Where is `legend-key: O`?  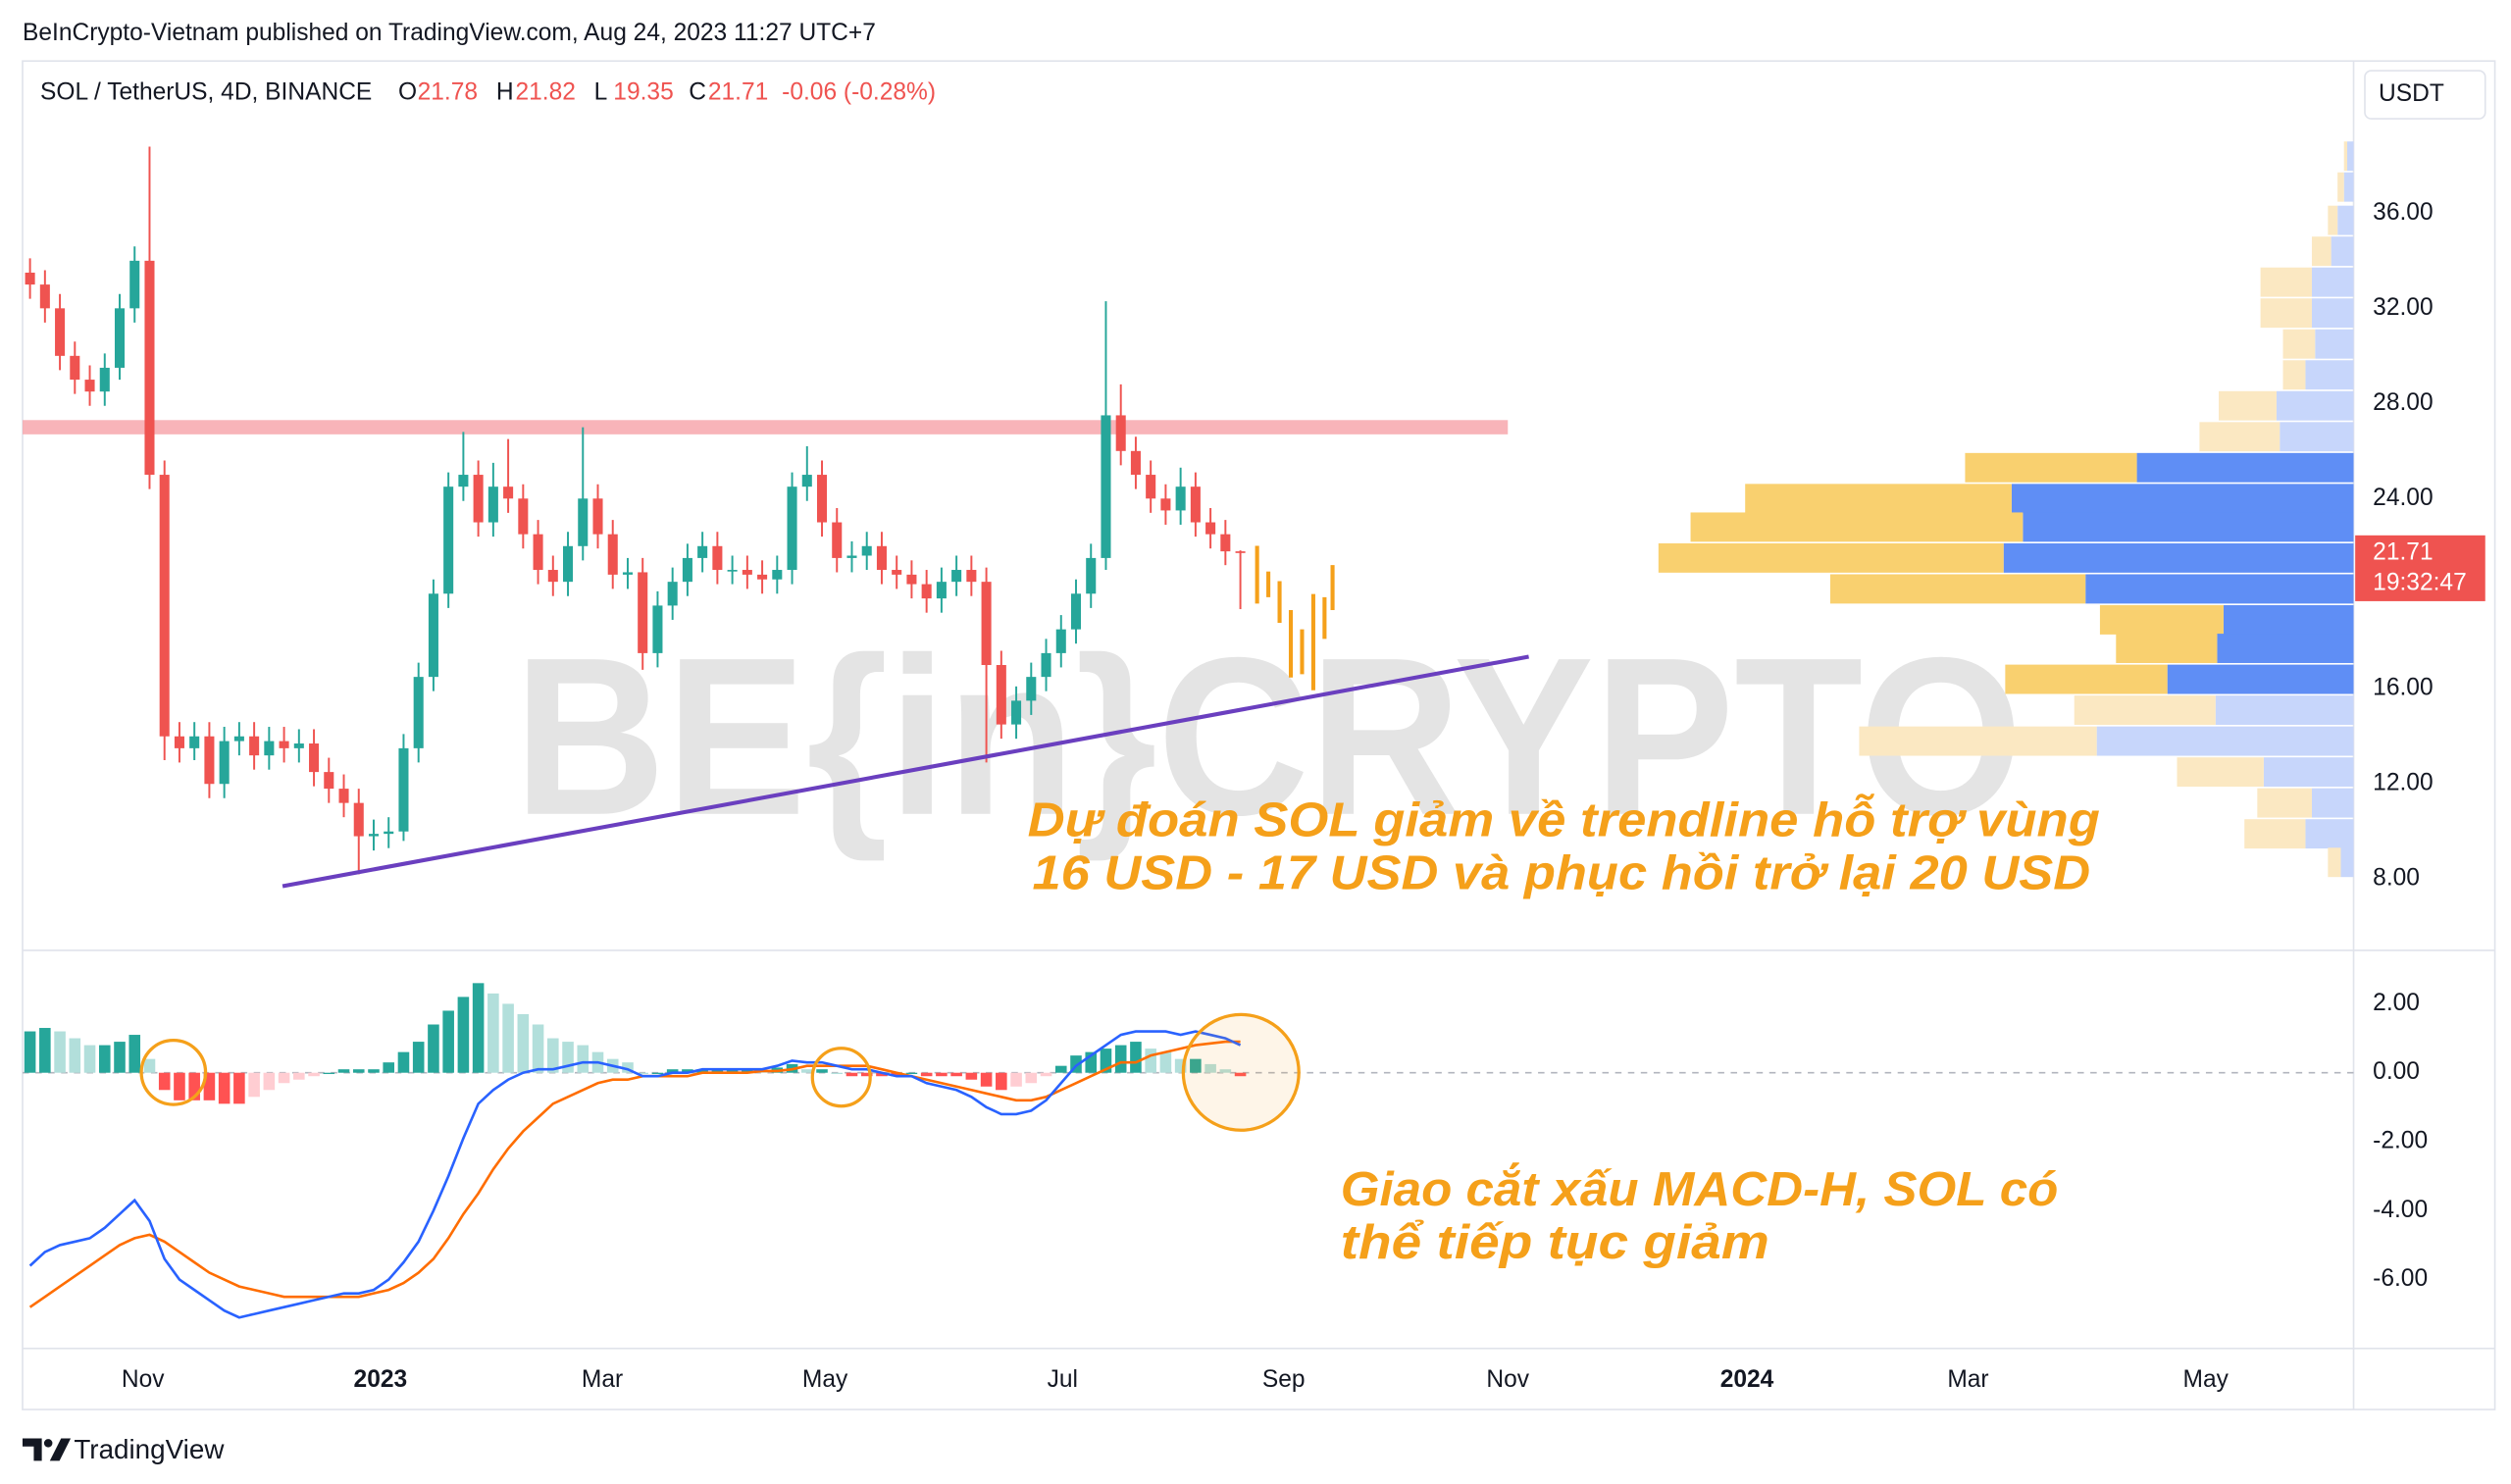
legend-key: O is located at coordinates (407, 92).